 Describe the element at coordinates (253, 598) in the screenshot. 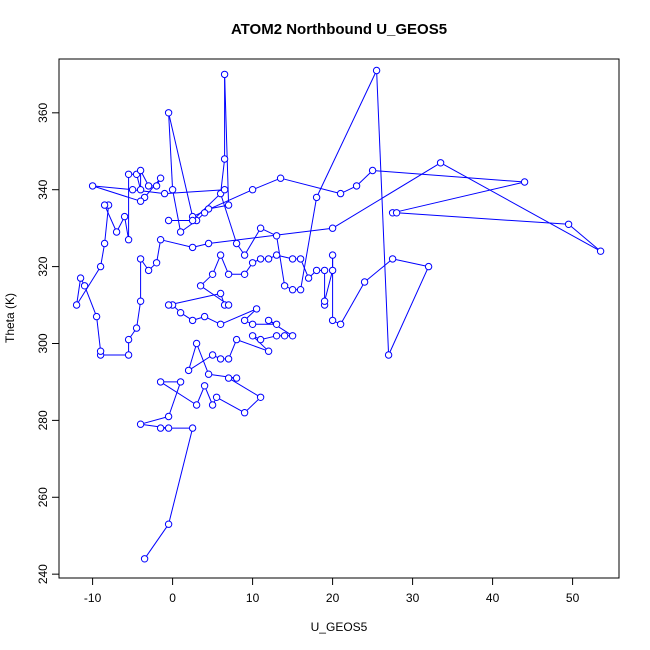

I see `x-tick-label: 10` at that location.